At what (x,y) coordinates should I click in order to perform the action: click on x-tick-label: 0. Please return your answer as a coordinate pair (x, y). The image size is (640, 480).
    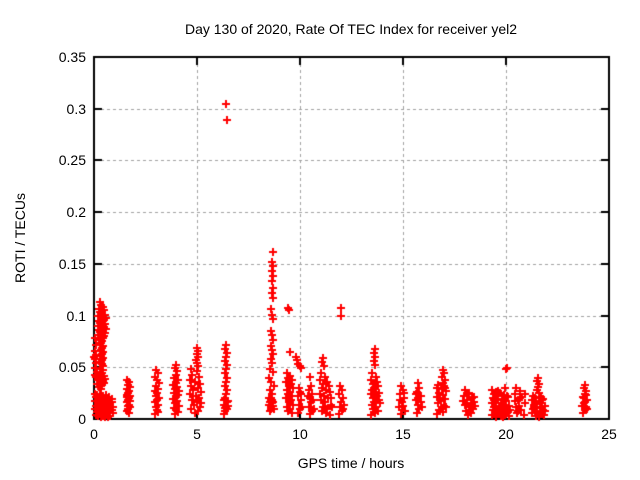
    Looking at the image, I should click on (94, 434).